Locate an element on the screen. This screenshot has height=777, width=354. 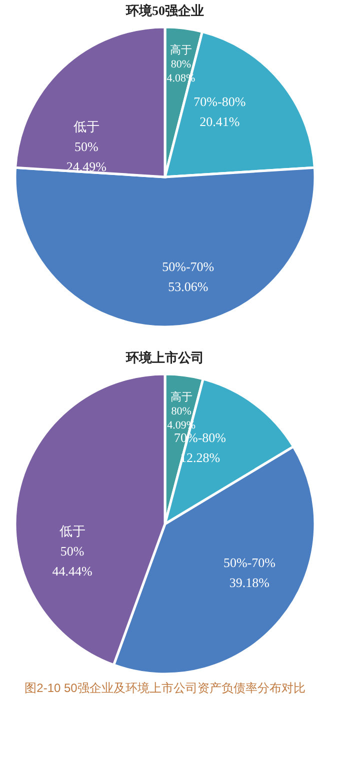
data-label: 44.44% is located at coordinates (72, 571).